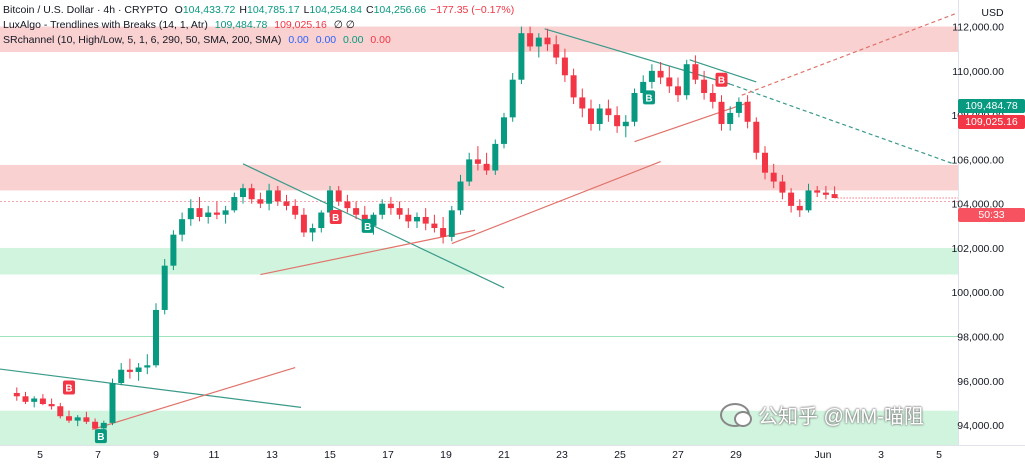 The image size is (1025, 464). What do you see at coordinates (562, 455) in the screenshot?
I see `x-tick-label: 23` at bounding box center [562, 455].